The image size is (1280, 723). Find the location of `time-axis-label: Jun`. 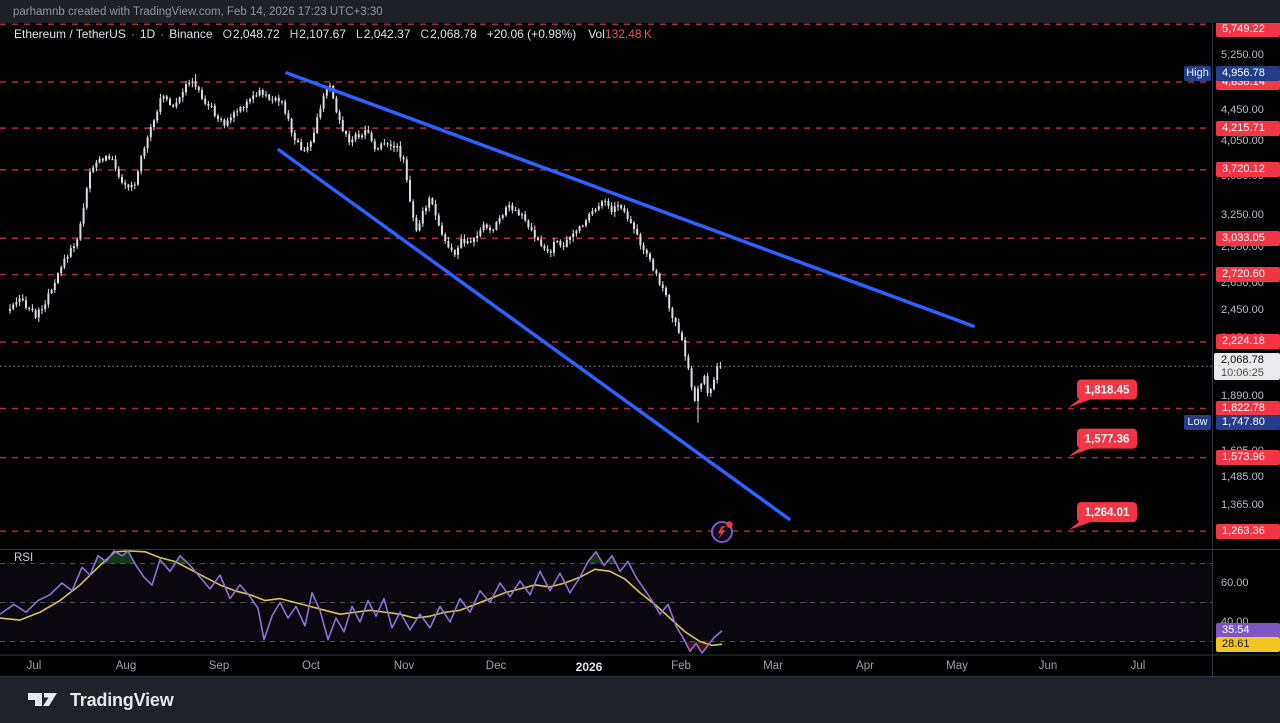

time-axis-label: Jun is located at coordinates (1048, 666).